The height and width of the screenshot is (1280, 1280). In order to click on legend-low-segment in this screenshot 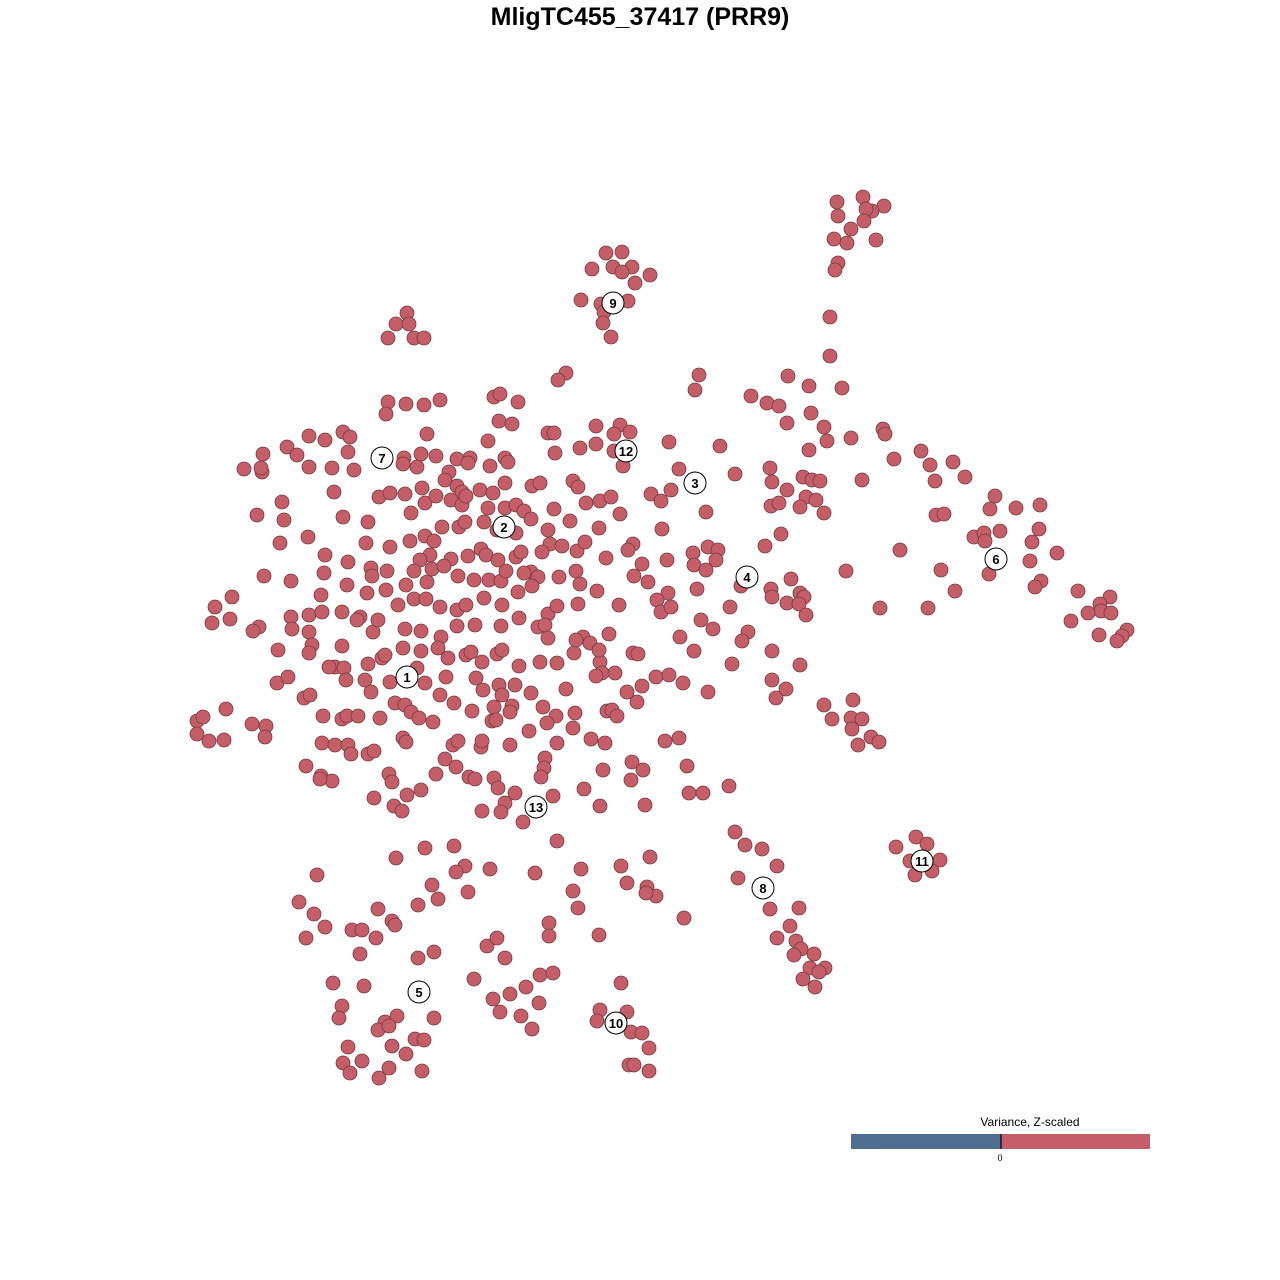, I will do `click(926, 1141)`.